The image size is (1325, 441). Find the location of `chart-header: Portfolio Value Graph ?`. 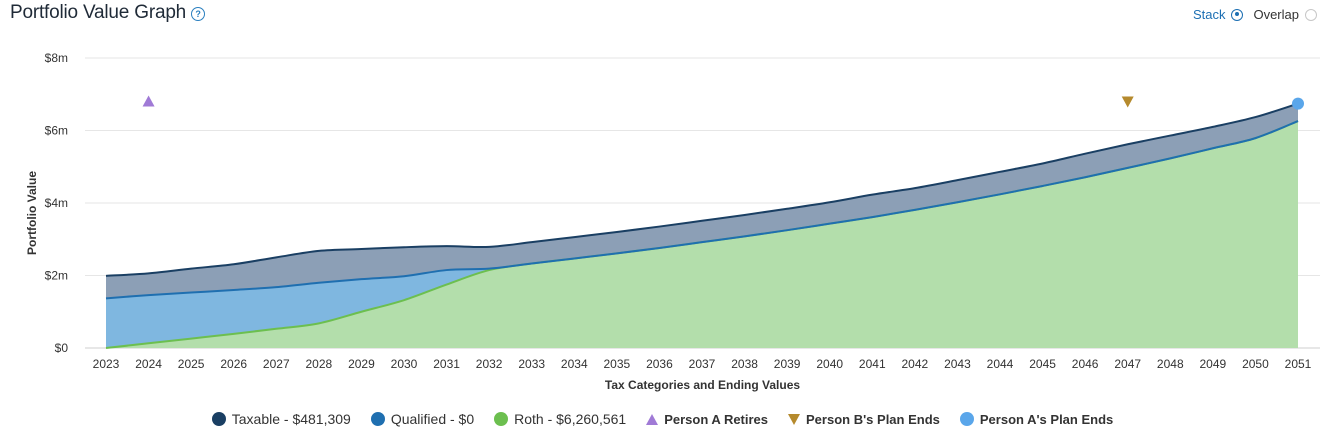

chart-header: Portfolio Value Graph ? is located at coordinates (108, 13).